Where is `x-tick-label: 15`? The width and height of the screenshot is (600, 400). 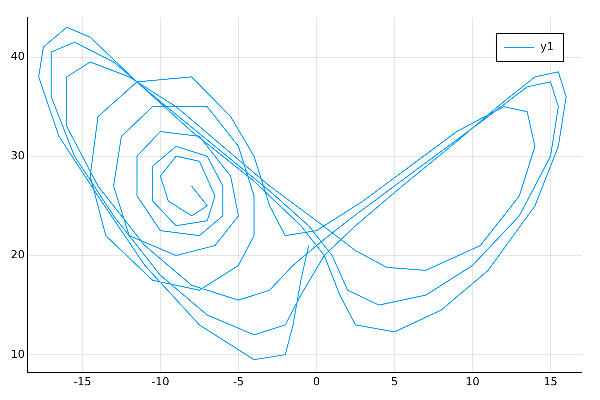
x-tick-label: 15 is located at coordinates (551, 381).